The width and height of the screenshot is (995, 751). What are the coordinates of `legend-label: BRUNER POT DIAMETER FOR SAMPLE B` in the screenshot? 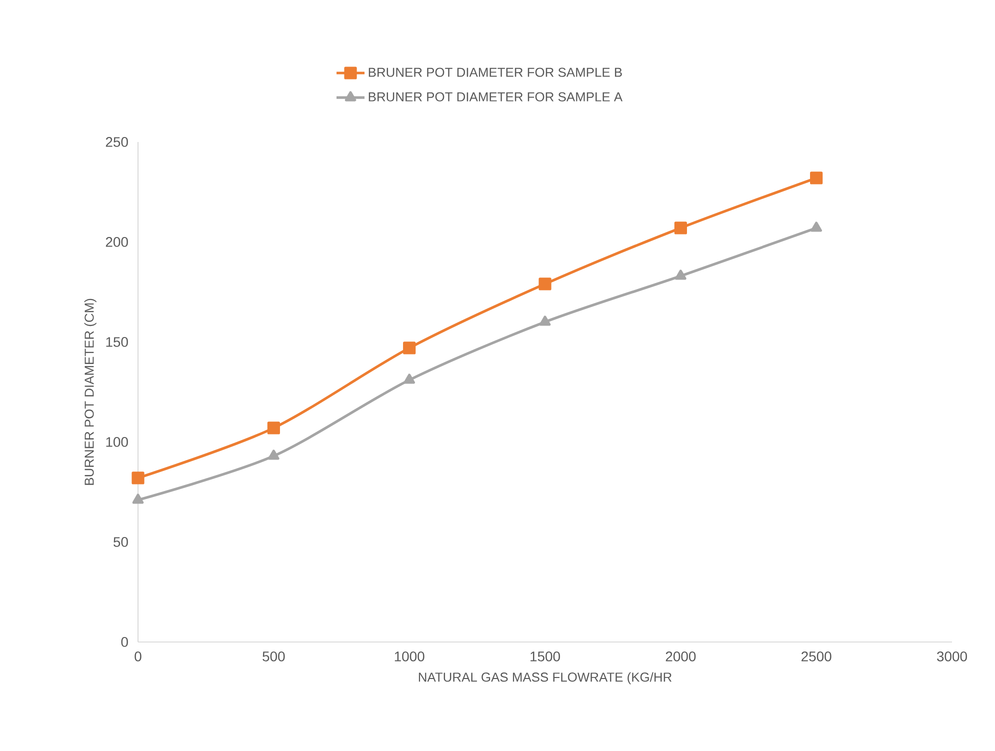 It's located at (495, 72).